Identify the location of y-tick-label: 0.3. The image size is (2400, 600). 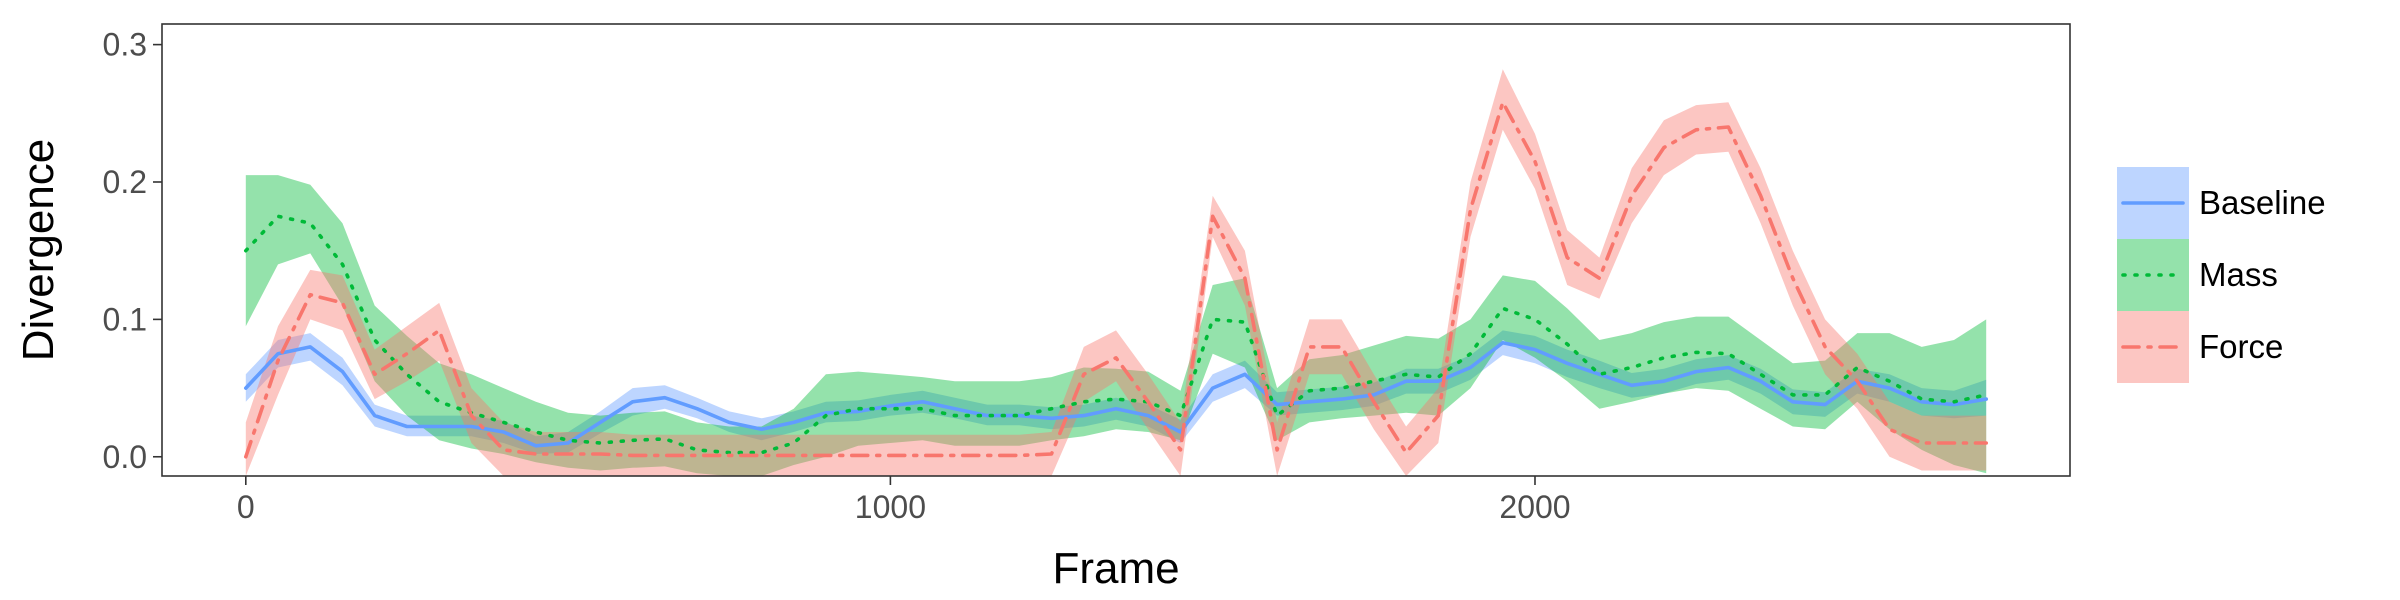
(125, 45).